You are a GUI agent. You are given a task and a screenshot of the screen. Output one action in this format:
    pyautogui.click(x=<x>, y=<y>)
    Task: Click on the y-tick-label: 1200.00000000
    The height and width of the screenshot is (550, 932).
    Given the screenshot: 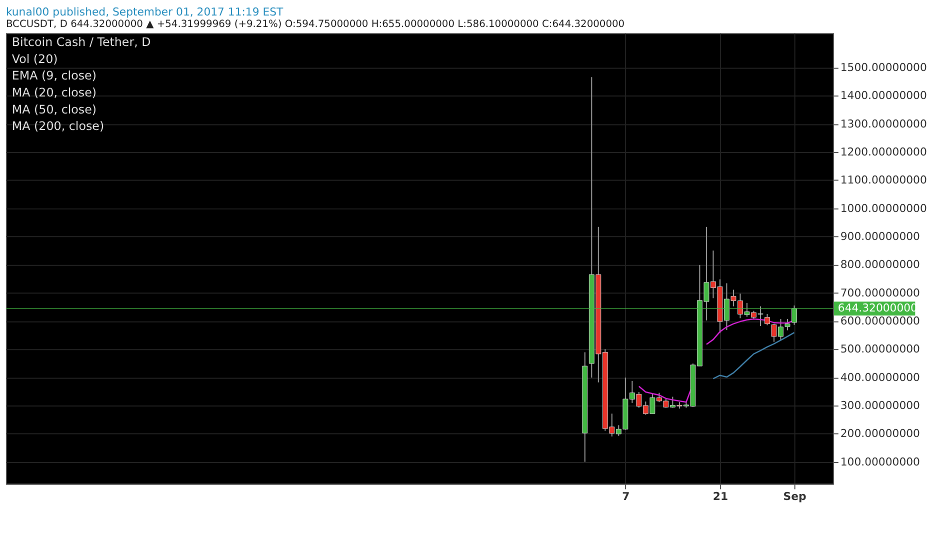 What is the action you would take?
    pyautogui.click(x=883, y=151)
    